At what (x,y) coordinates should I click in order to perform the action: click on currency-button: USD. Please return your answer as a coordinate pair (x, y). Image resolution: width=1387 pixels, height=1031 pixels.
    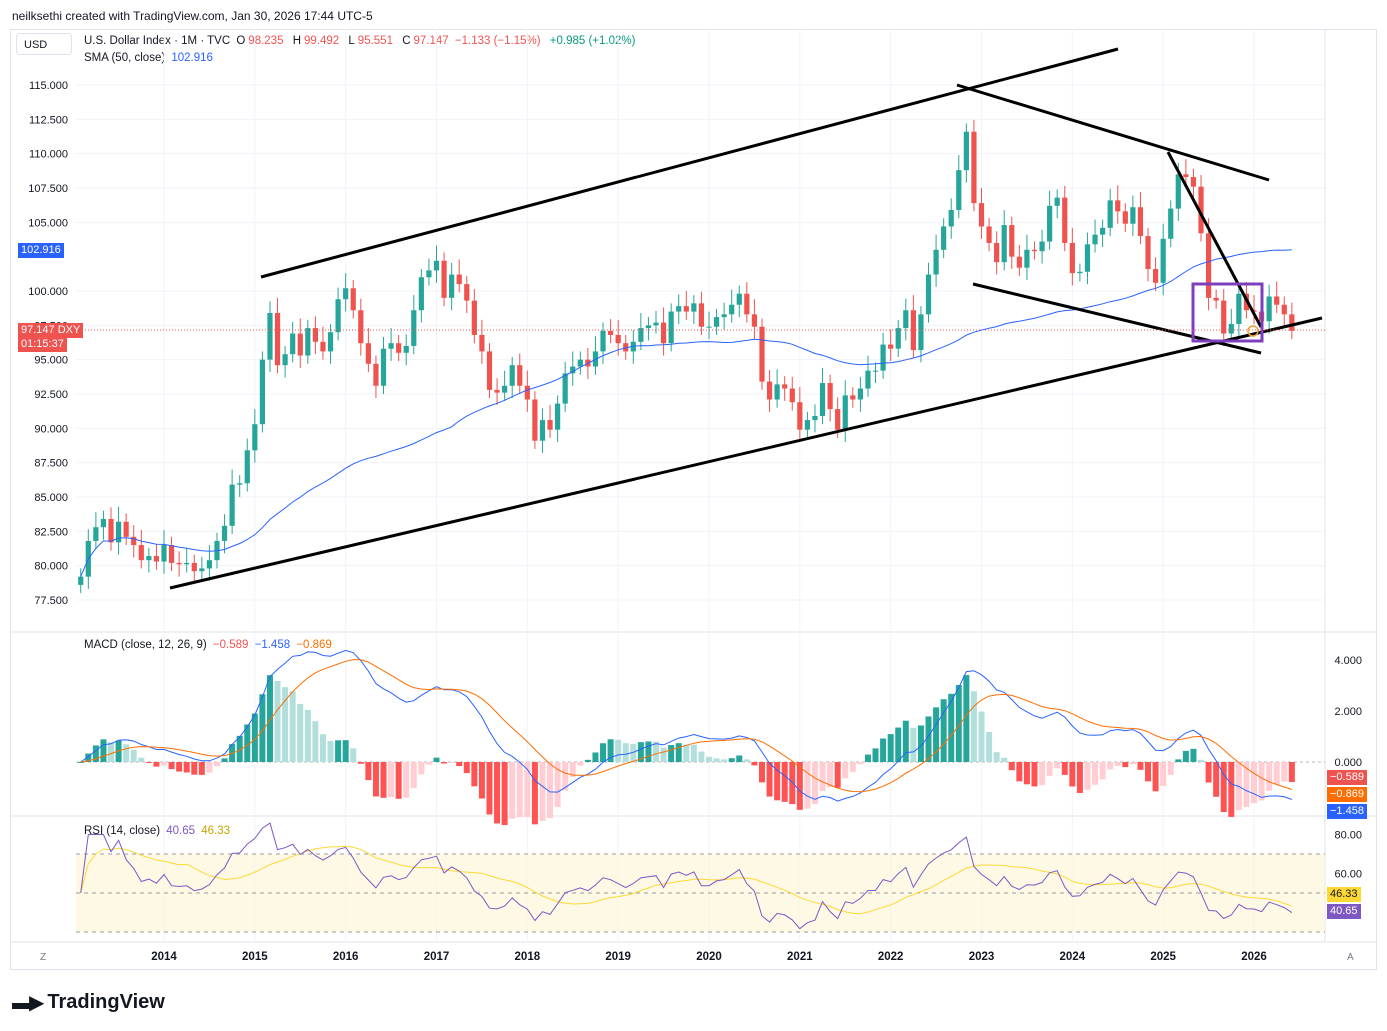
    Looking at the image, I should click on (44, 44).